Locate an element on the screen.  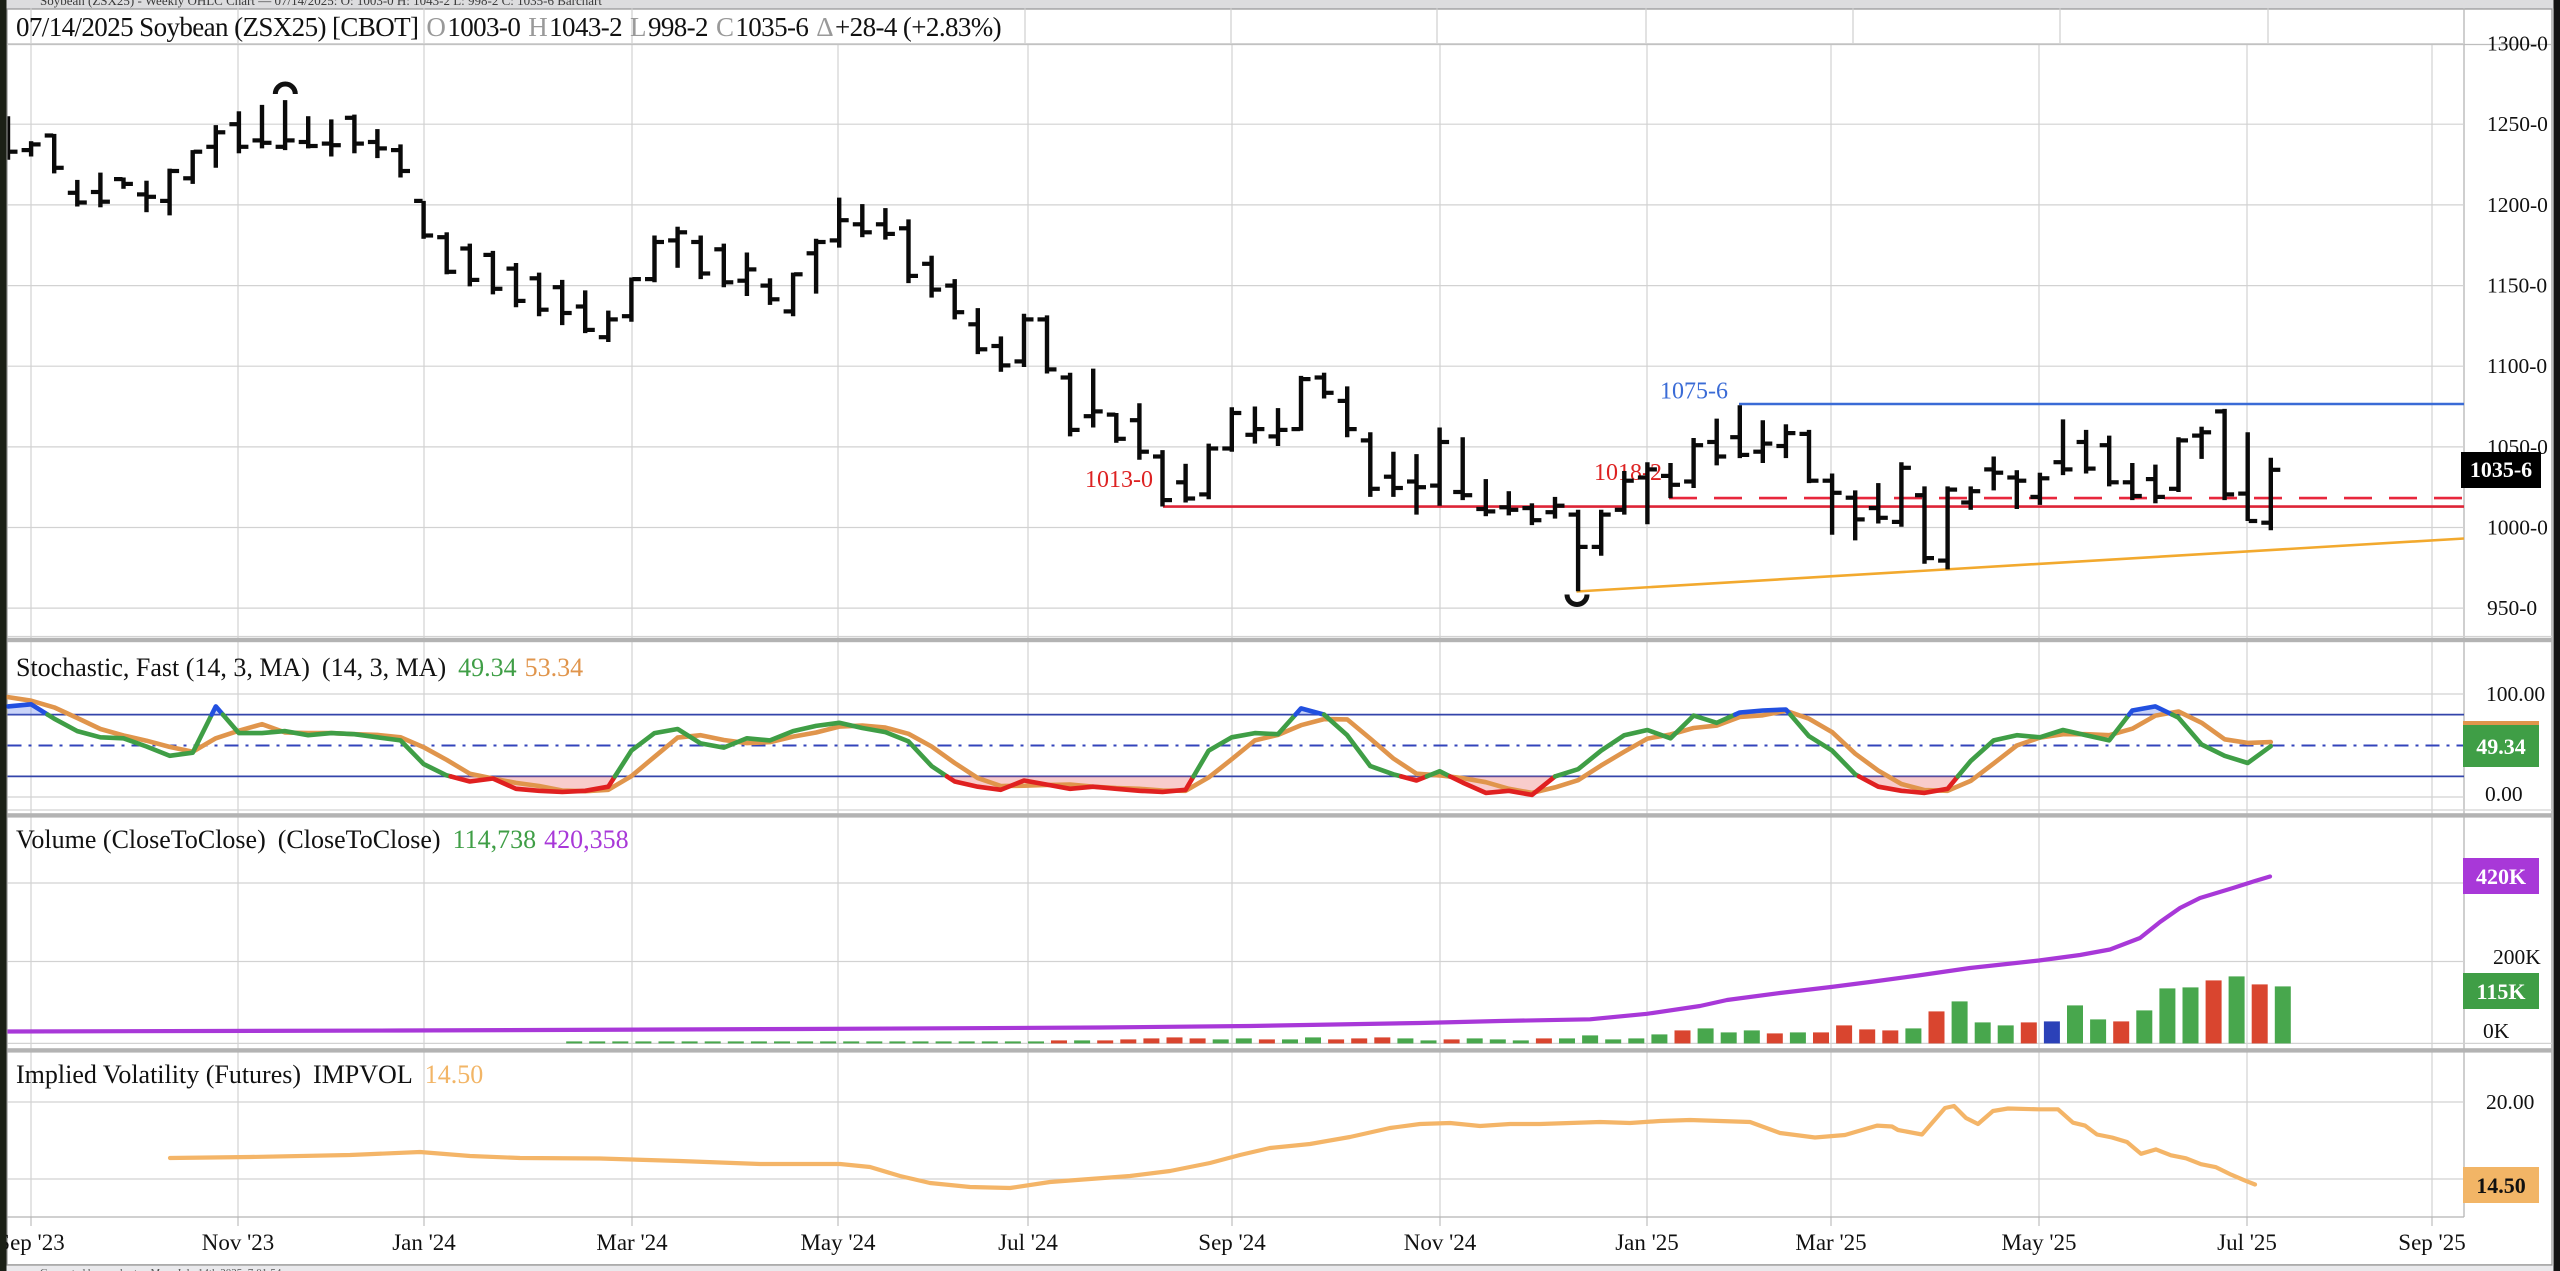
svg-text: Sep '25 is located at coordinates (2431, 1242).